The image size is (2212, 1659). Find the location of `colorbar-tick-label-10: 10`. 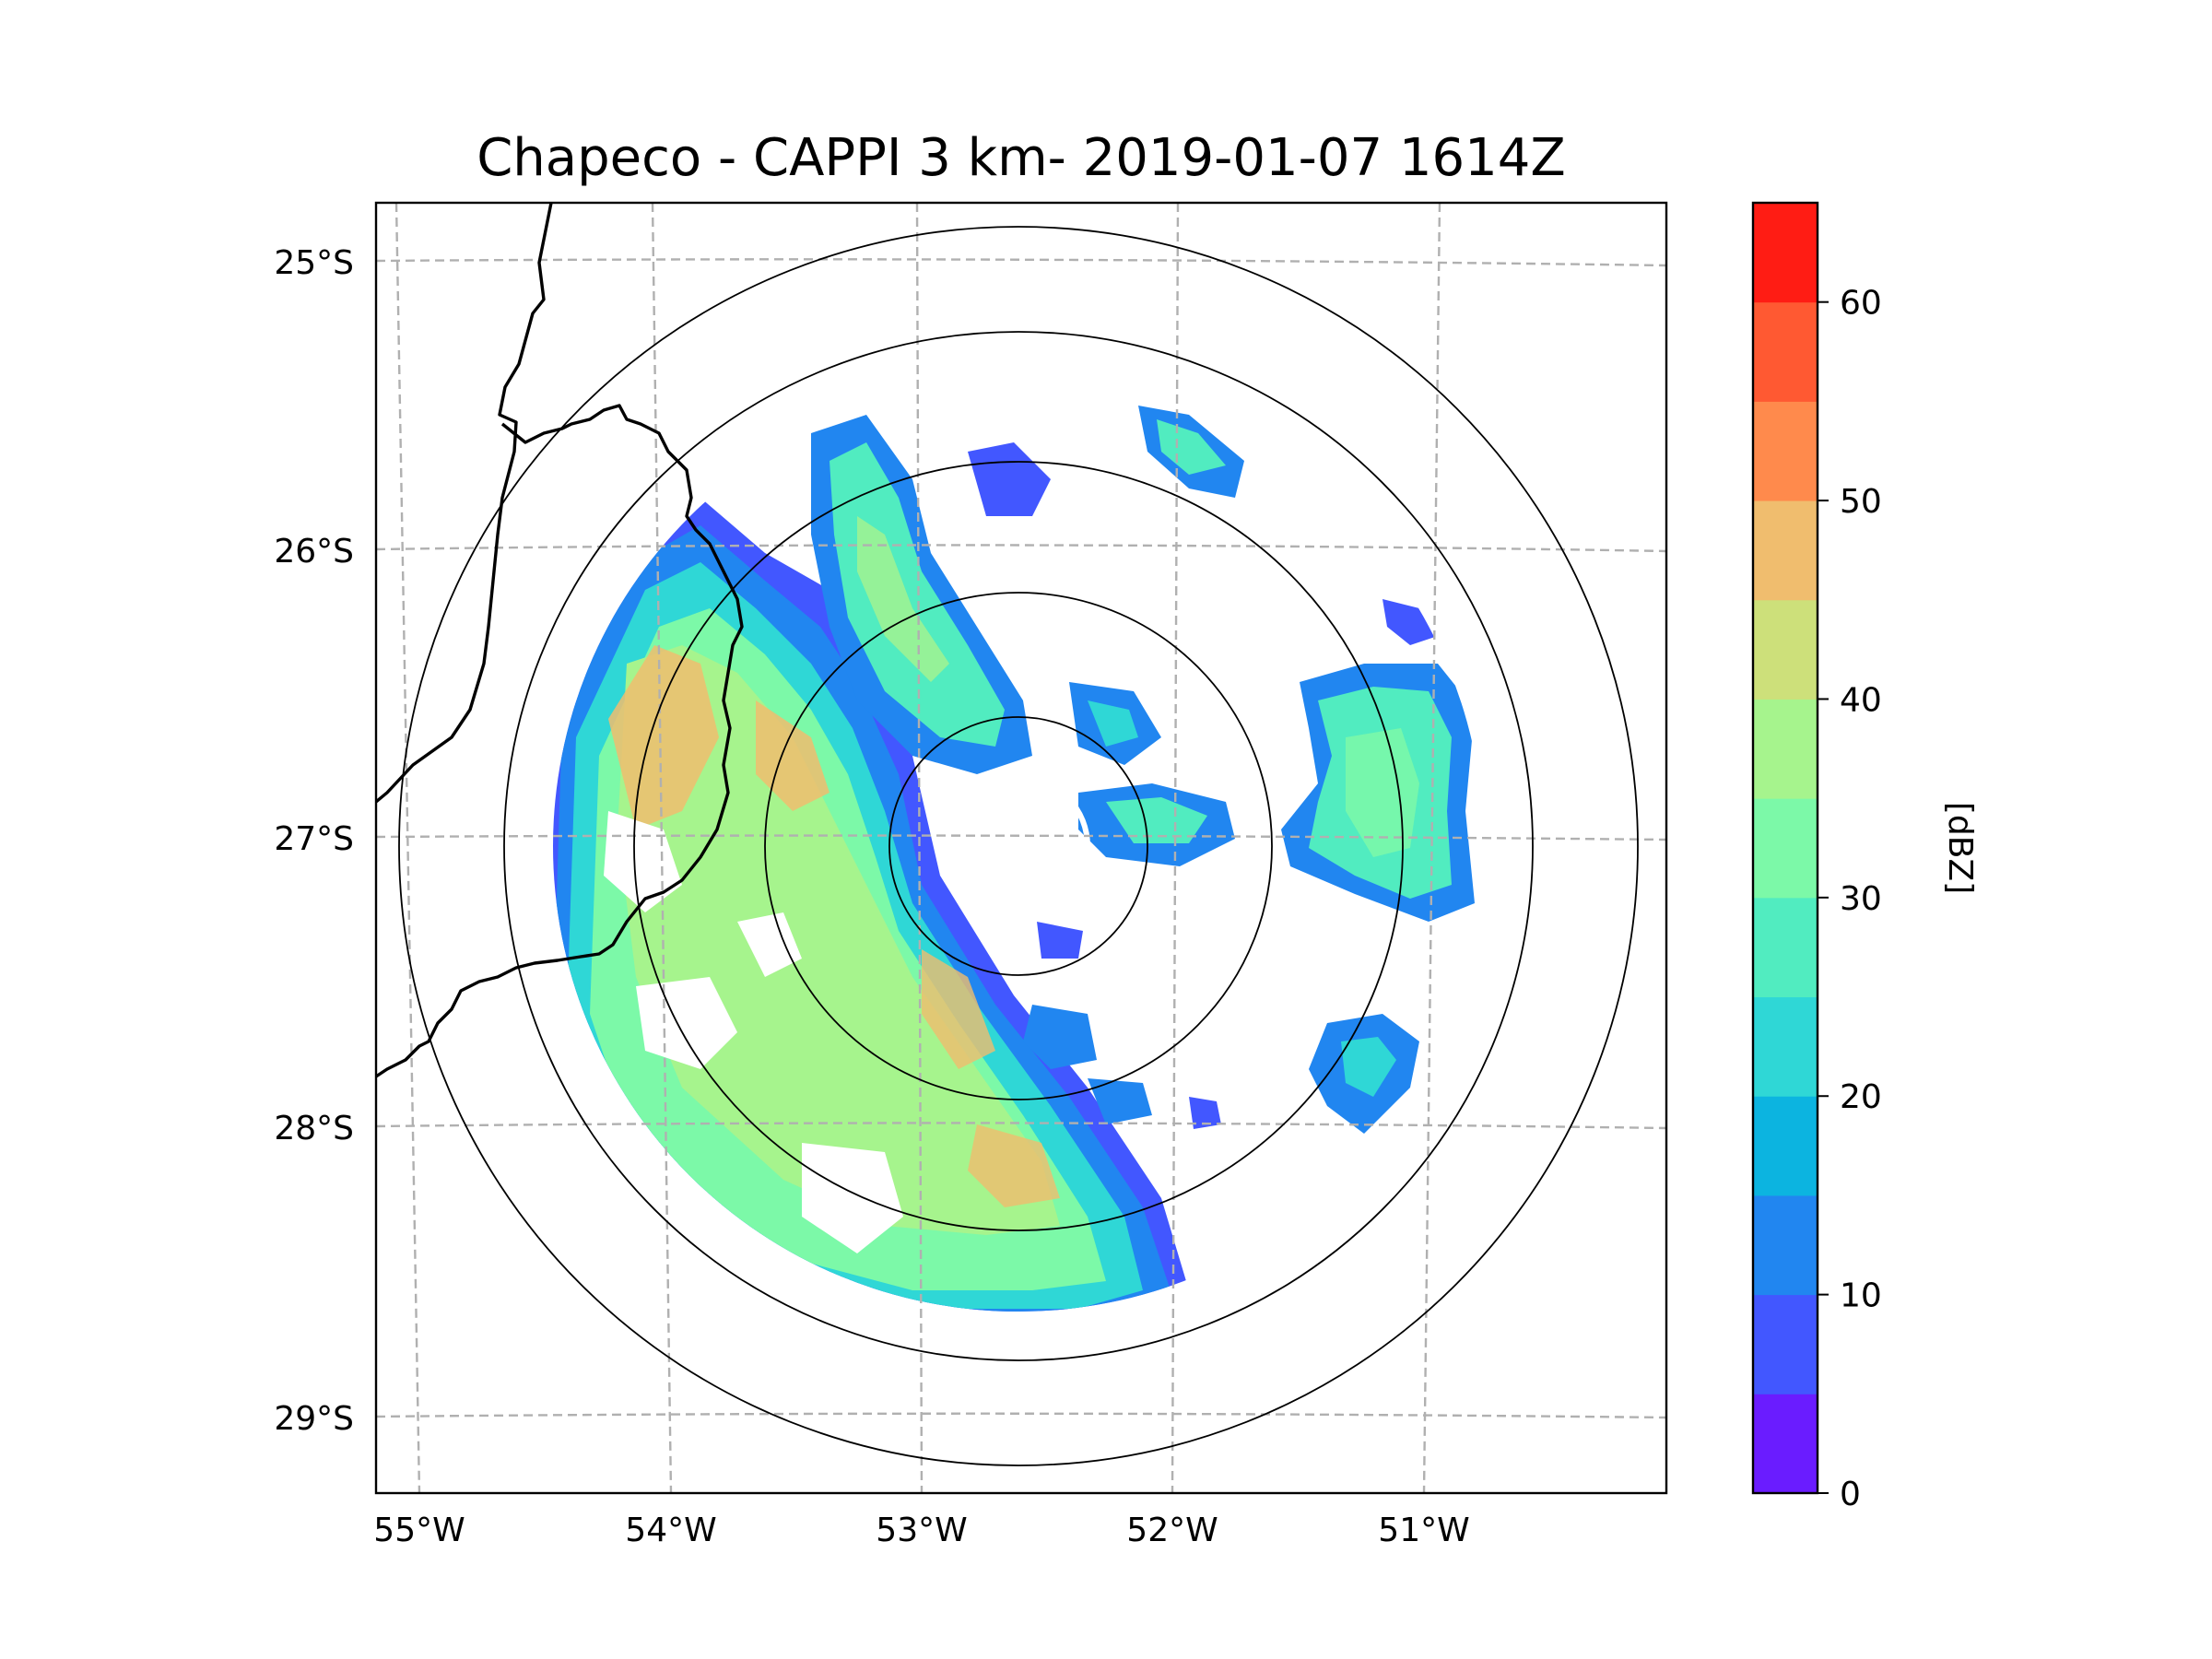

colorbar-tick-label-10: 10 is located at coordinates (1861, 1296).